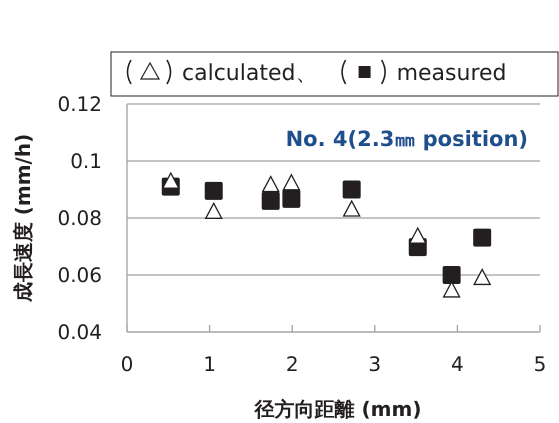 The height and width of the screenshot is (423, 559). Describe the element at coordinates (127, 364) in the screenshot. I see `x-tick-label: 0` at that location.